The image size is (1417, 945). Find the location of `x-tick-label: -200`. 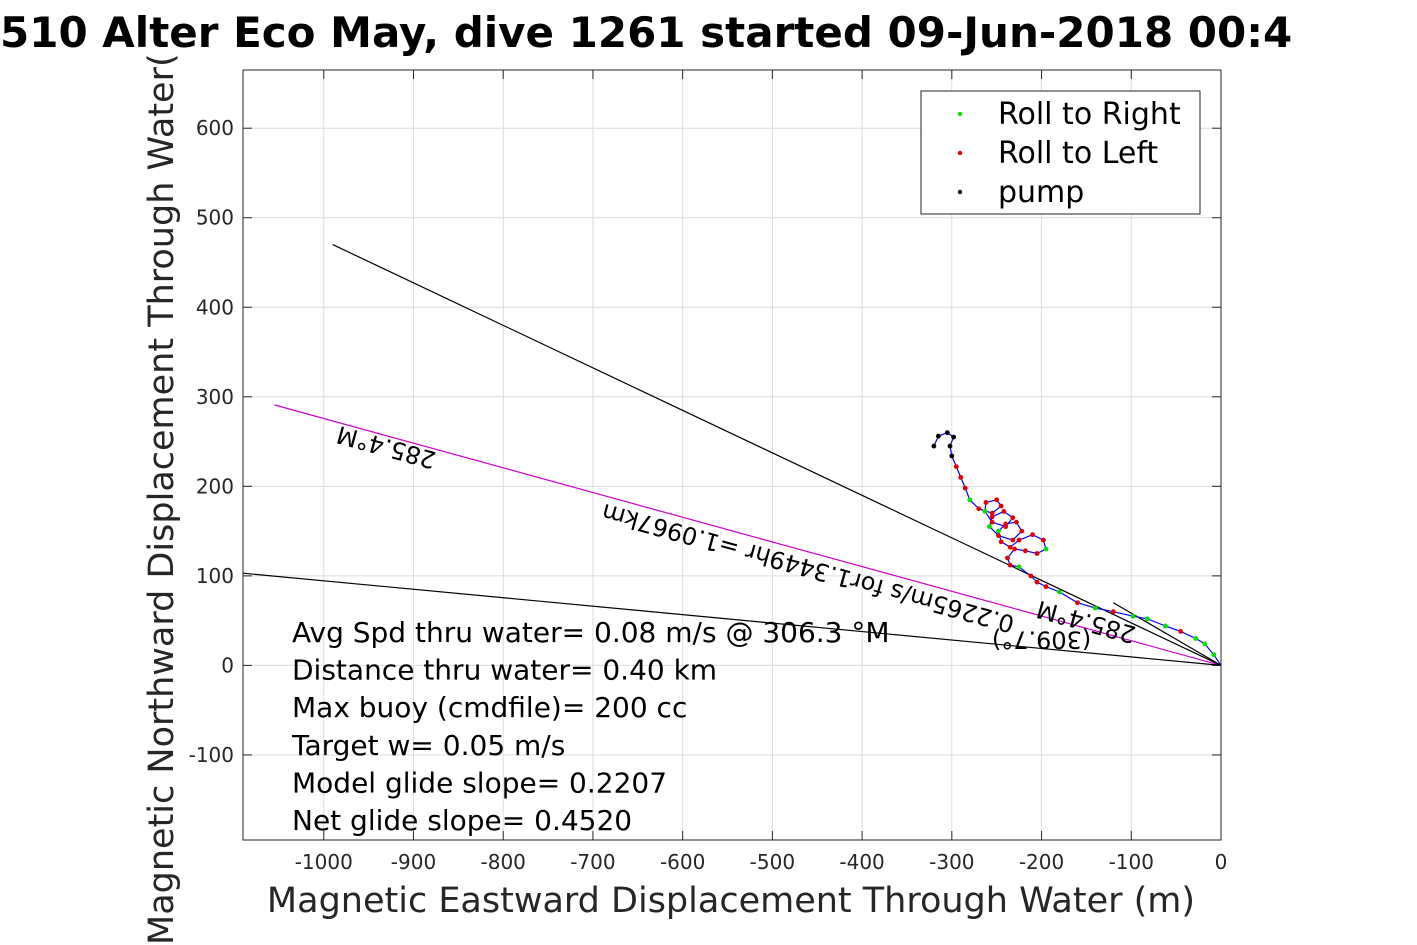

x-tick-label: -200 is located at coordinates (1041, 862).